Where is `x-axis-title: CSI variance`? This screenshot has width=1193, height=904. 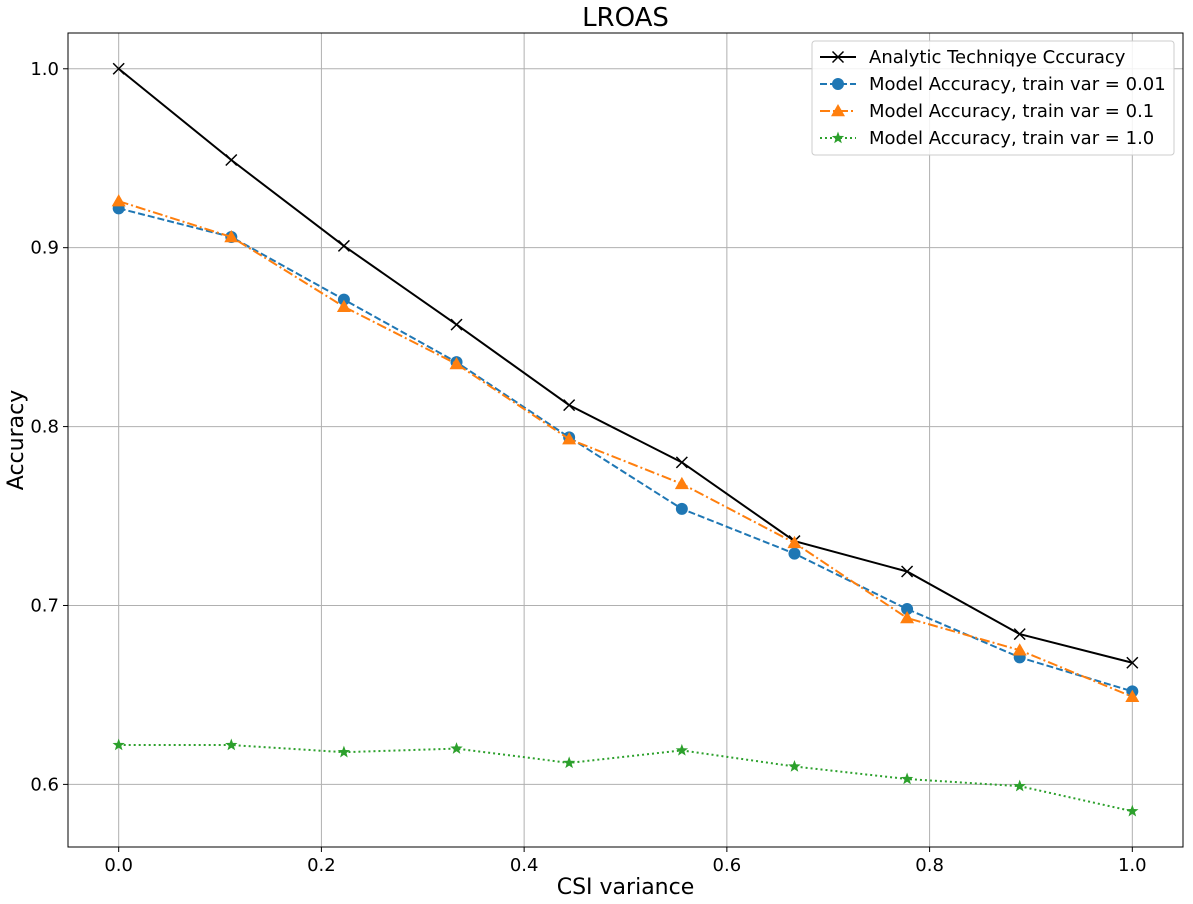
x-axis-title: CSI variance is located at coordinates (626, 887).